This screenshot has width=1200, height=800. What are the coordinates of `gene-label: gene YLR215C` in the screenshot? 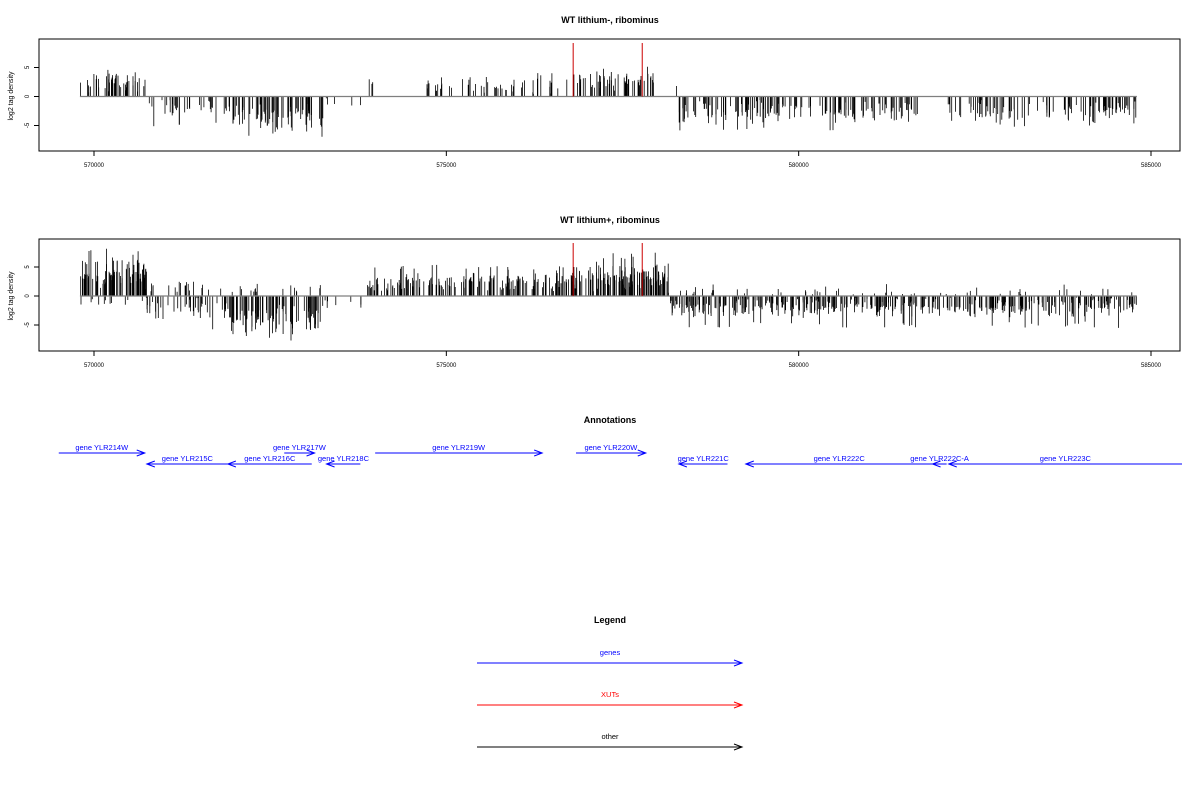 It's located at (188, 458).